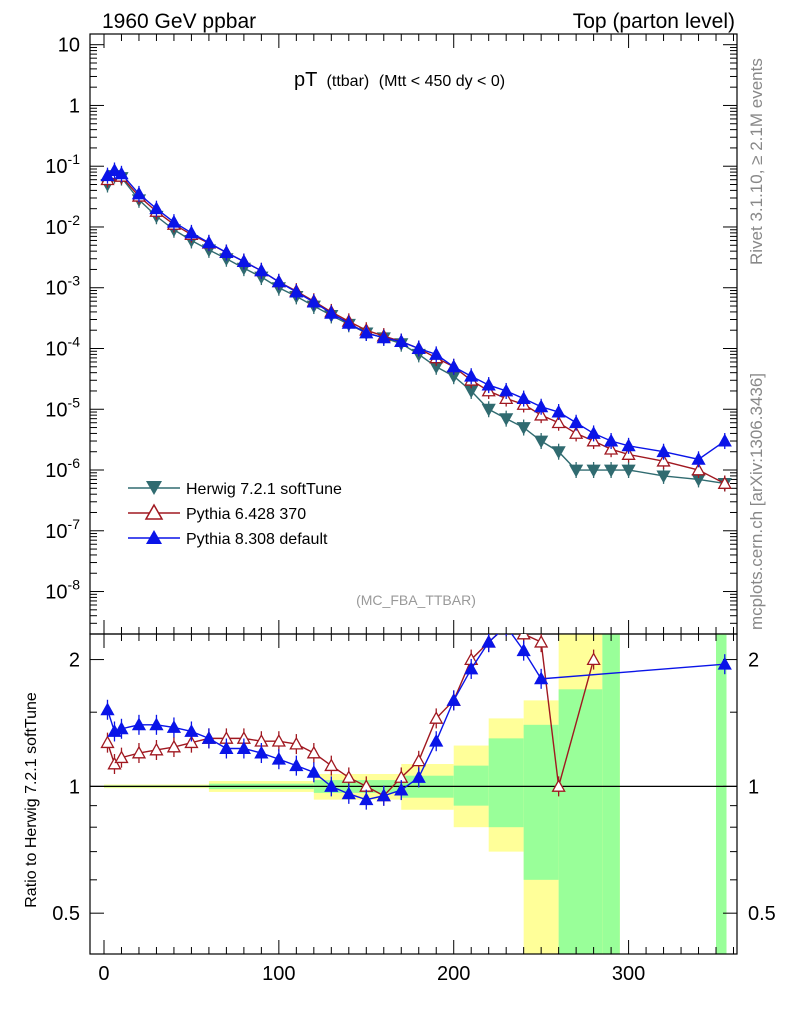 The width and height of the screenshot is (786, 1024). I want to click on x-tick-label: 100, so click(278, 974).